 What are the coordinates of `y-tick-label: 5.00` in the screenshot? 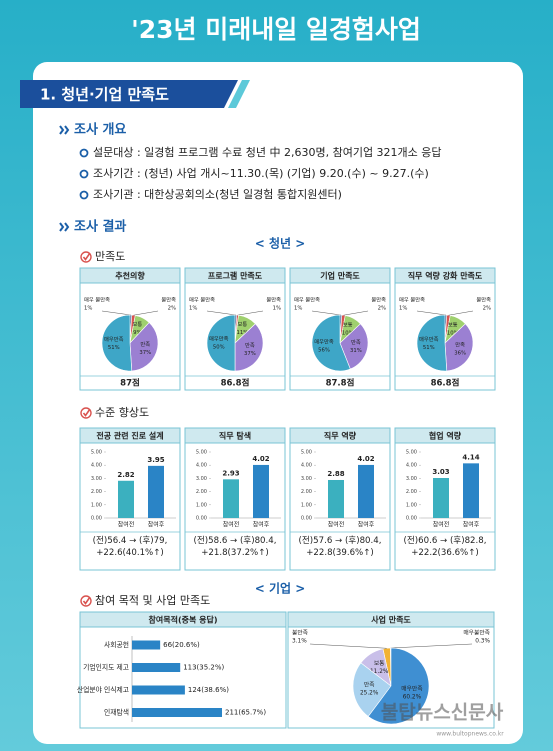 It's located at (306, 453).